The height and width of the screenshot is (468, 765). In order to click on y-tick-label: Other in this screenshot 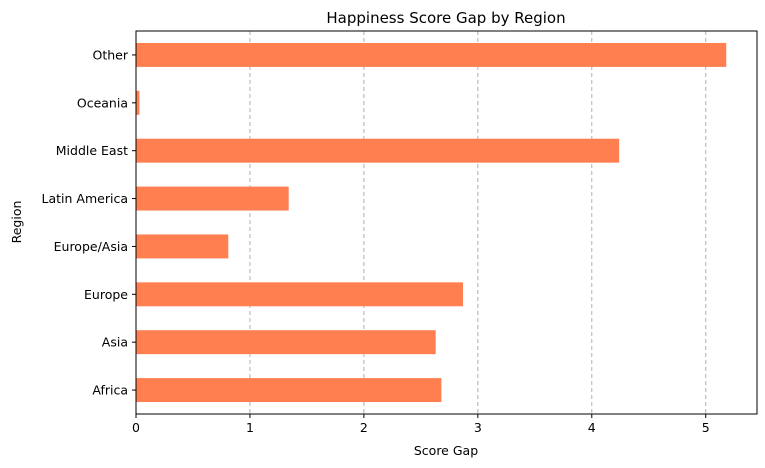, I will do `click(111, 54)`.